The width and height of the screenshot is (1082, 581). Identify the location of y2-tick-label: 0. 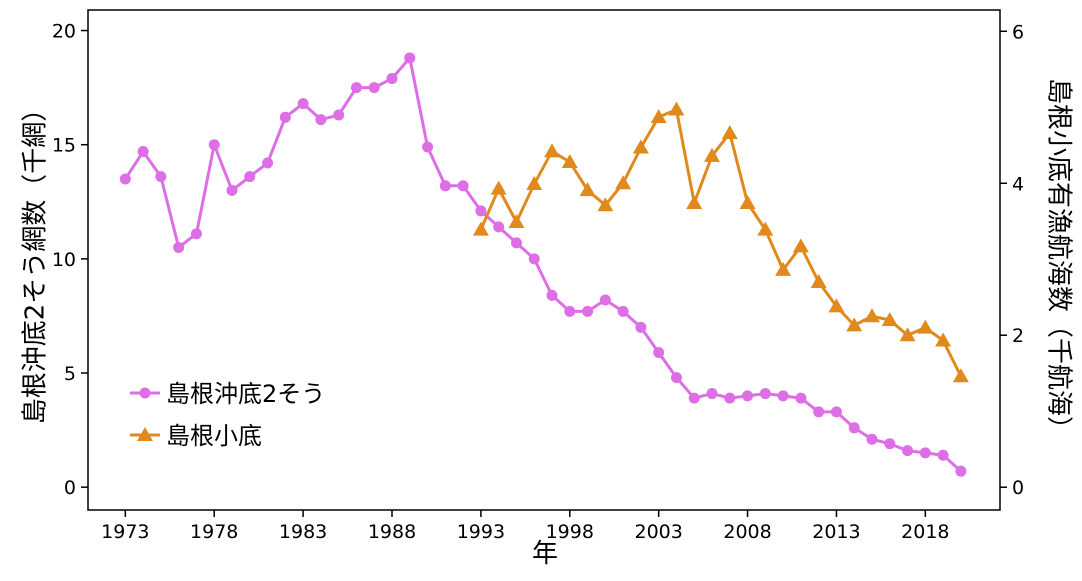
(1018, 488).